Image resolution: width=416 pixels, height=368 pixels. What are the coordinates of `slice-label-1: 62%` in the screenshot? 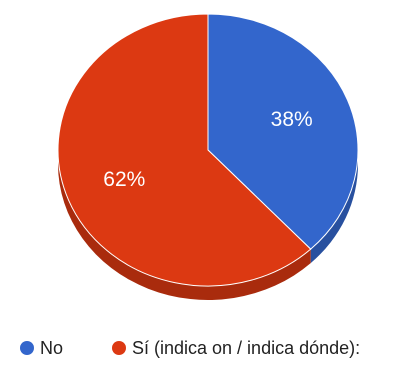 It's located at (124, 179).